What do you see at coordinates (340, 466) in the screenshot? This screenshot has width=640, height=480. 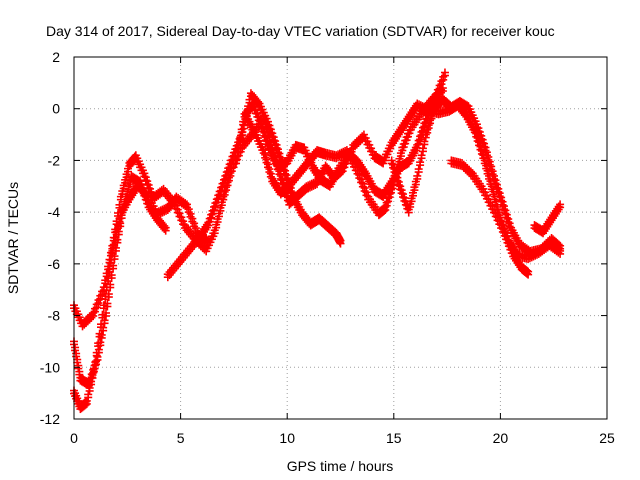 I see `x-axis-label: GPS time / hours` at bounding box center [340, 466].